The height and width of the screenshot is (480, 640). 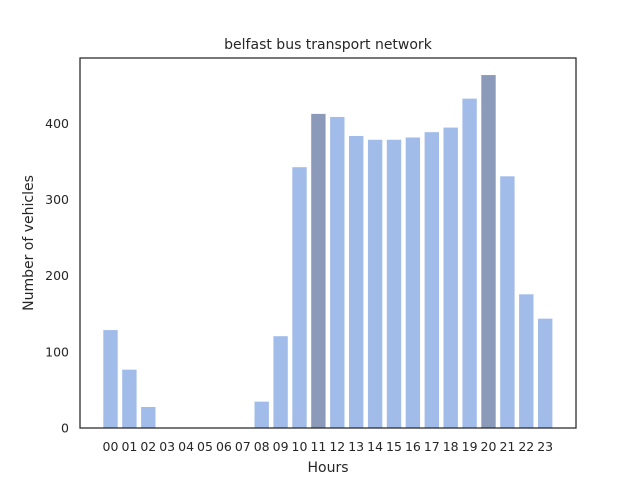 I want to click on x-tick-label: 15, so click(x=394, y=446).